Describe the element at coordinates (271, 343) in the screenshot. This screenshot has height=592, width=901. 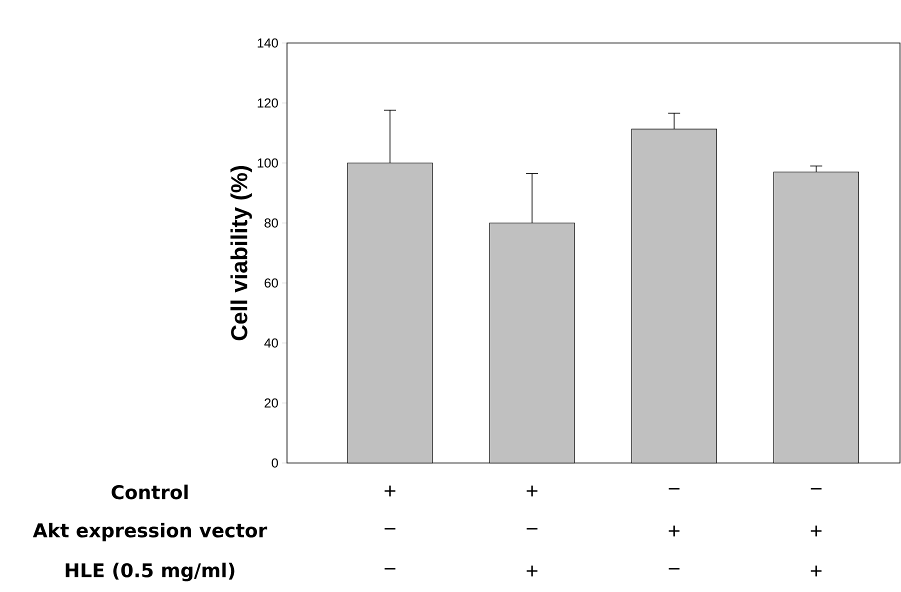
I see `y-tick-label: 40` at that location.